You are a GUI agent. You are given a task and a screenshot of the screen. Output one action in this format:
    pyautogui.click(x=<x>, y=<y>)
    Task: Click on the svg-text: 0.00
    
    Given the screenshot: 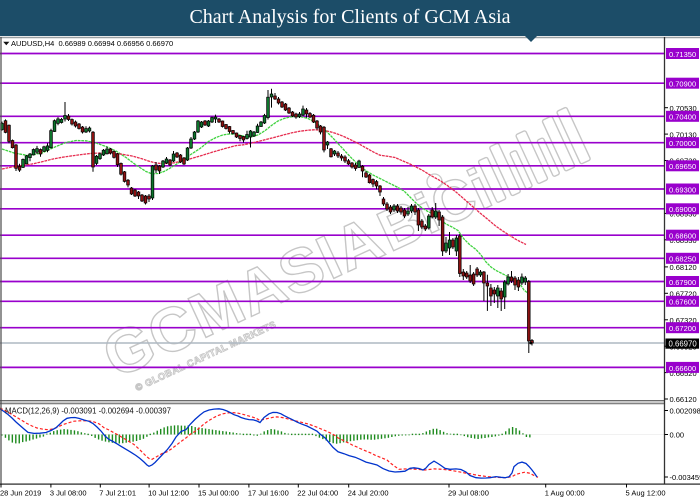 What is the action you would take?
    pyautogui.click(x=677, y=435)
    